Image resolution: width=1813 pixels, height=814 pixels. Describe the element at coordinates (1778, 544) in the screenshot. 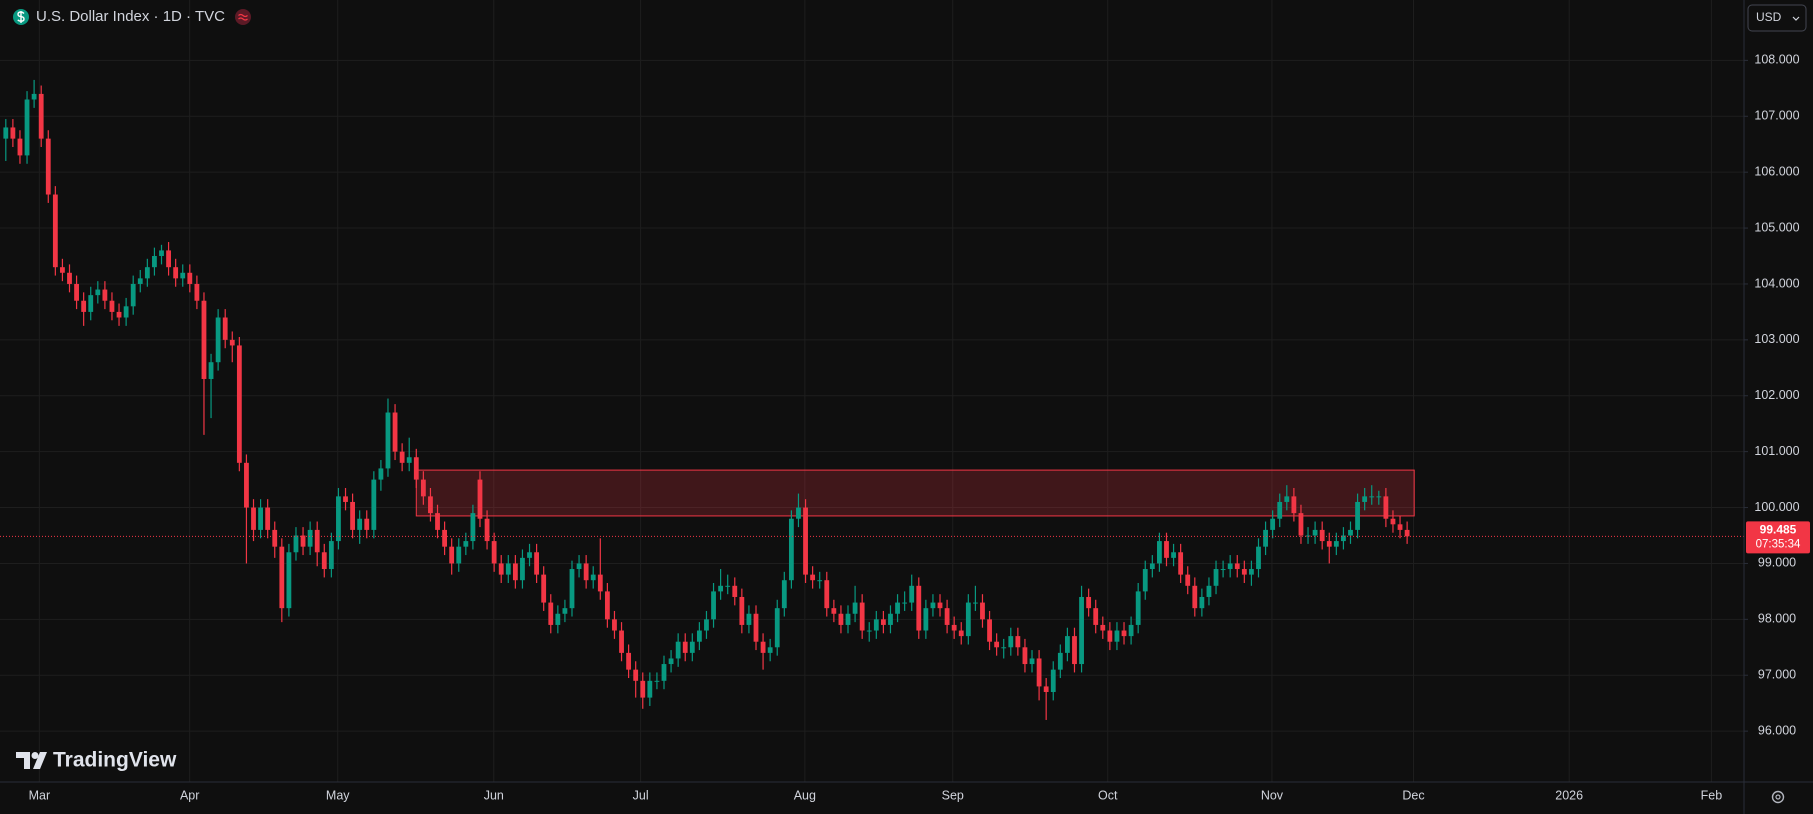

I see `countdown-label: 07:35:34` at that location.